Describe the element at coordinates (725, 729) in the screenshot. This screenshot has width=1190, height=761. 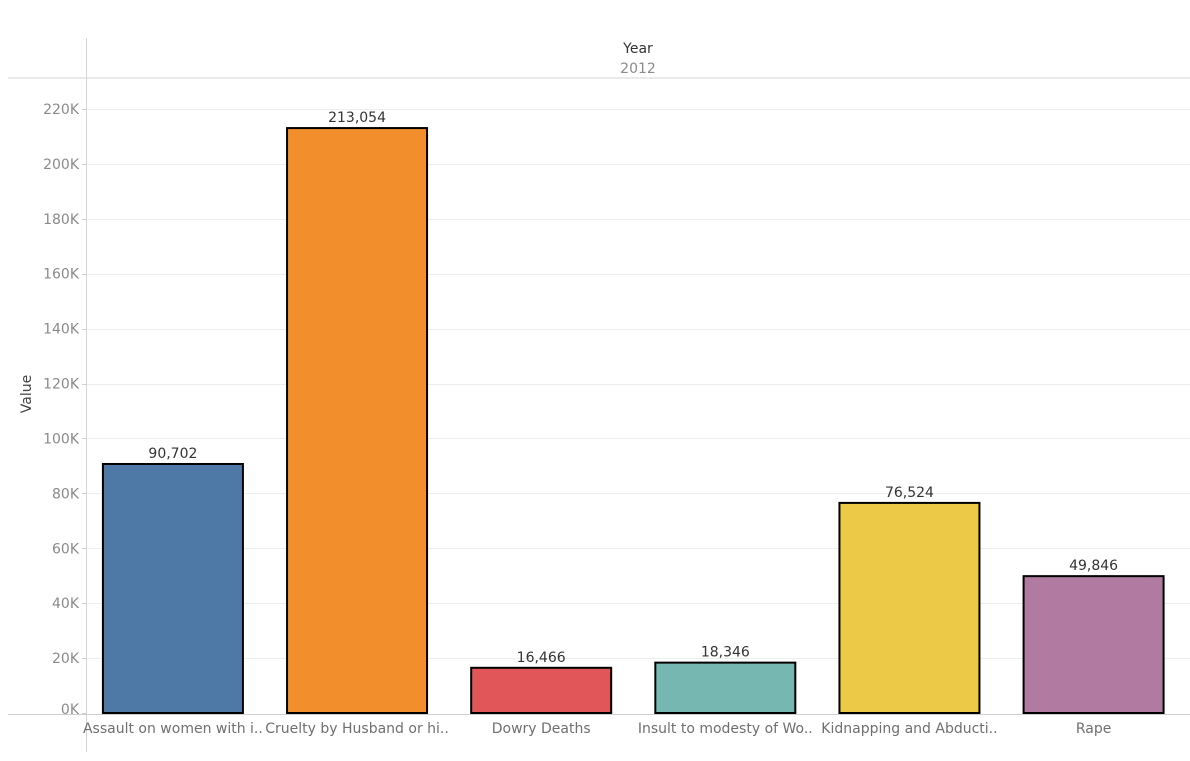
I see `x-category-label: Insult to modesty of Wo..` at that location.